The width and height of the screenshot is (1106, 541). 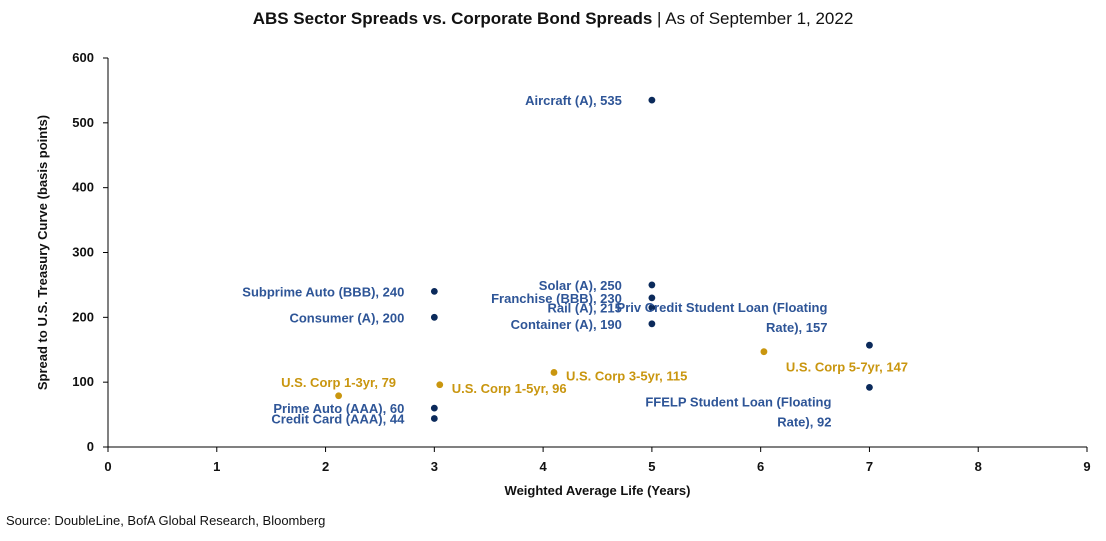 I want to click on point-label-line: Franchise (BBB), 230, so click(x=556, y=298).